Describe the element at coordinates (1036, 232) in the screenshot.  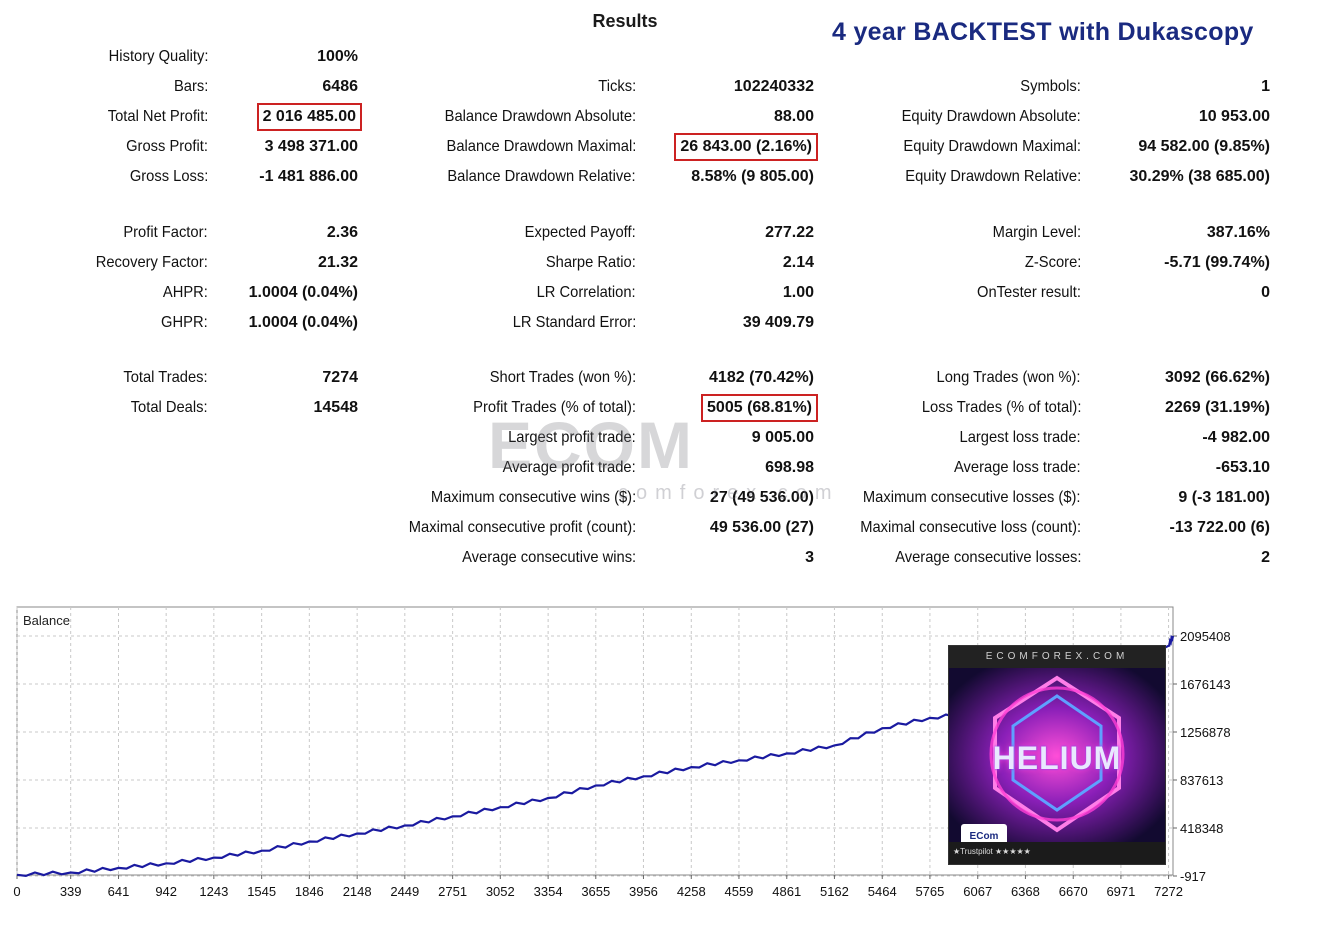
I see `stat-label: Margin Level:` at that location.